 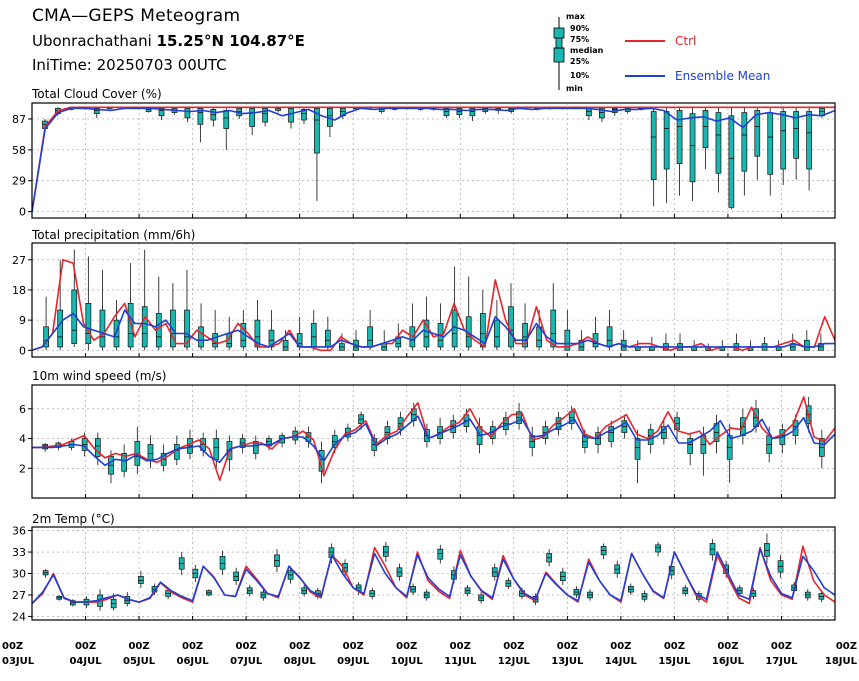 What do you see at coordinates (19, 150) in the screenshot?
I see `cloud-ytick-label: 58` at bounding box center [19, 150].